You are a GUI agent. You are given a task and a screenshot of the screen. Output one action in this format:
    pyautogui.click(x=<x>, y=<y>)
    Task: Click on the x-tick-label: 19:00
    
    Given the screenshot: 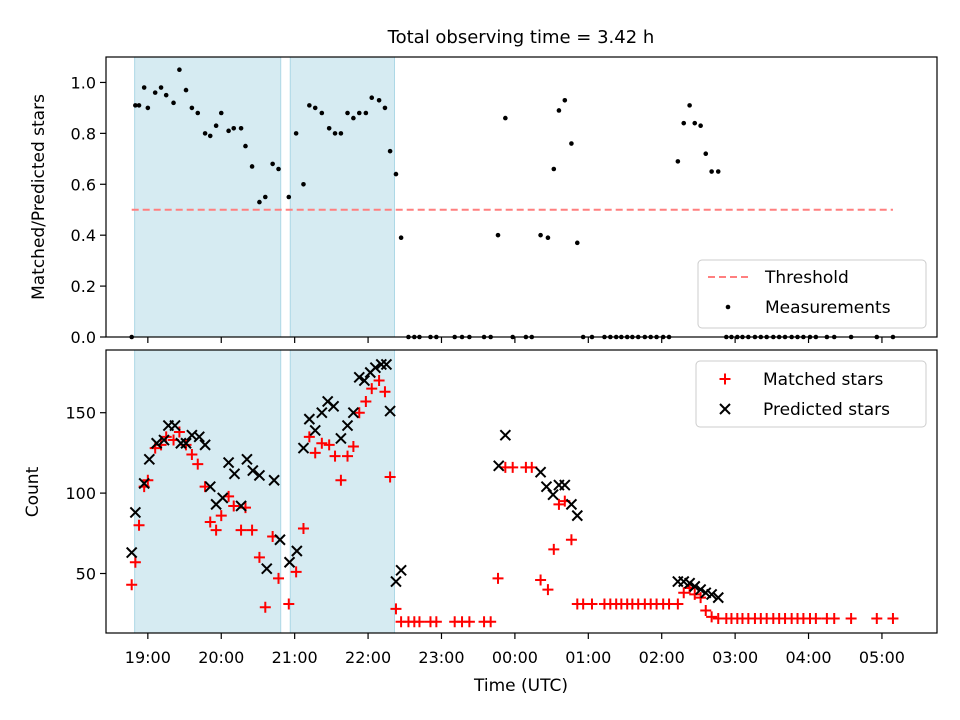 What is the action you would take?
    pyautogui.click(x=148, y=657)
    